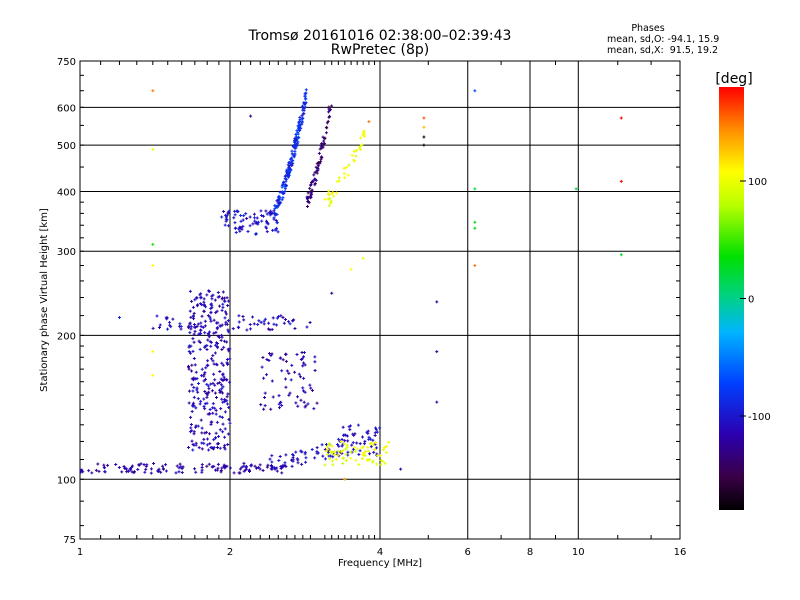 The image size is (800, 600). What do you see at coordinates (380, 50) in the screenshot?
I see `chart-subtitle: RwPretec (8p)` at bounding box center [380, 50].